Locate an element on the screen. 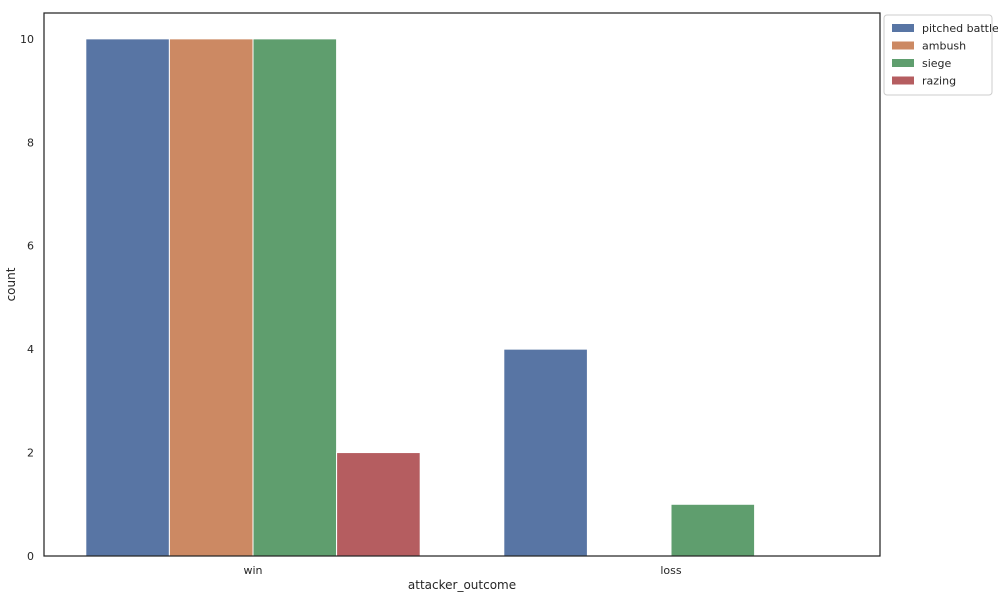 The width and height of the screenshot is (998, 597). y-axis-label: count is located at coordinates (11, 284).